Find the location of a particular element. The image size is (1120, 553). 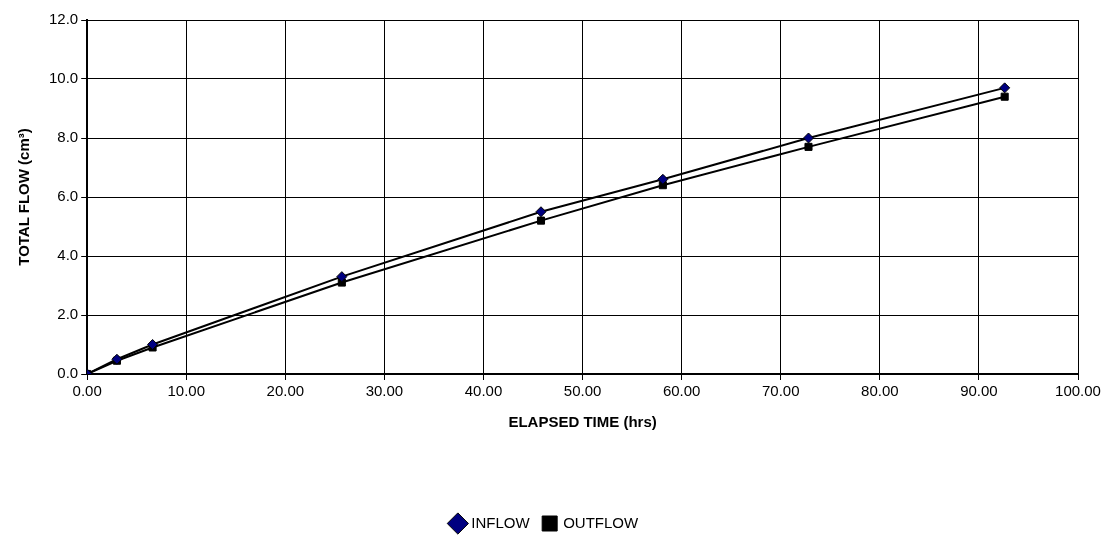

y-tick-label: 8.0 is located at coordinates (68, 137).